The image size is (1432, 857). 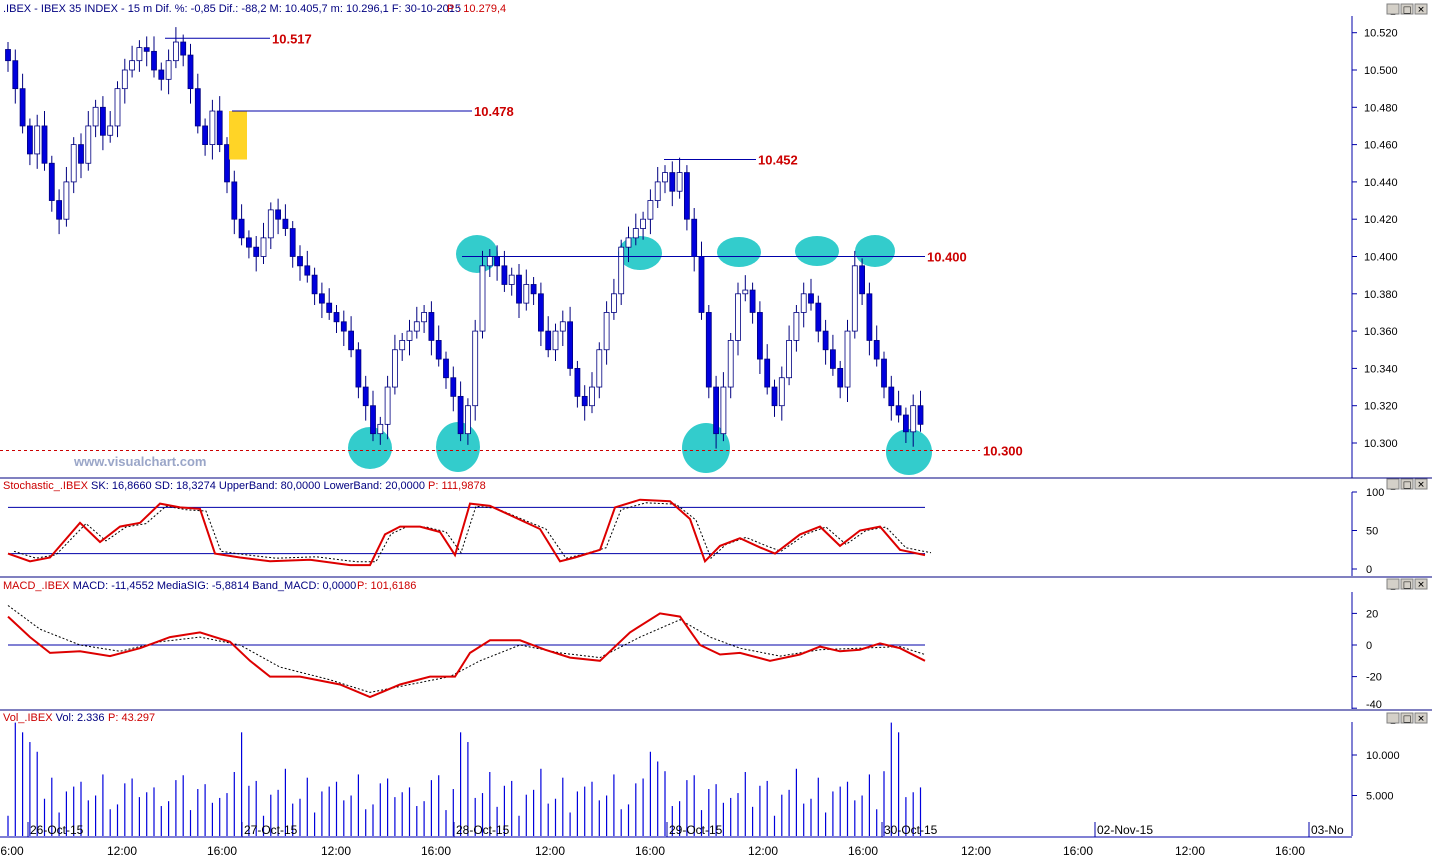 I want to click on macd-tick-label: -20, so click(x=1374, y=678).